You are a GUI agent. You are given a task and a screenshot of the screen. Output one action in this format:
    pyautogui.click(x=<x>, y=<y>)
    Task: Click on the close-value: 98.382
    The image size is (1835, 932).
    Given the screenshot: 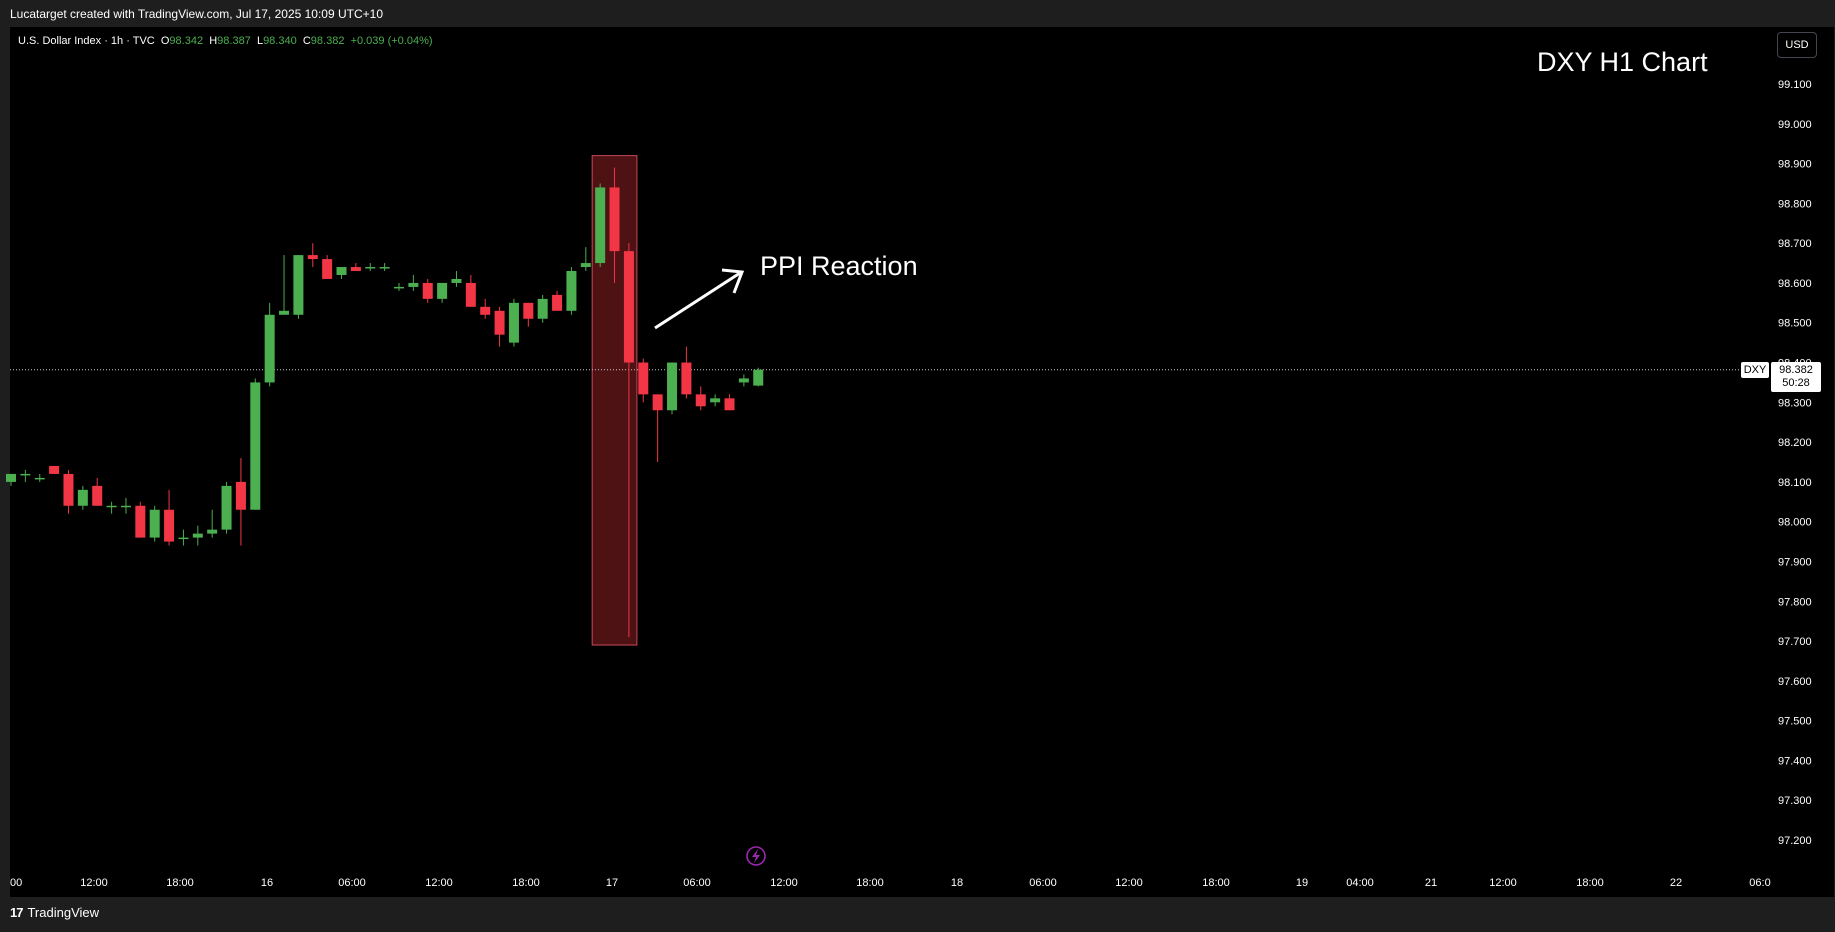 What is the action you would take?
    pyautogui.click(x=327, y=41)
    